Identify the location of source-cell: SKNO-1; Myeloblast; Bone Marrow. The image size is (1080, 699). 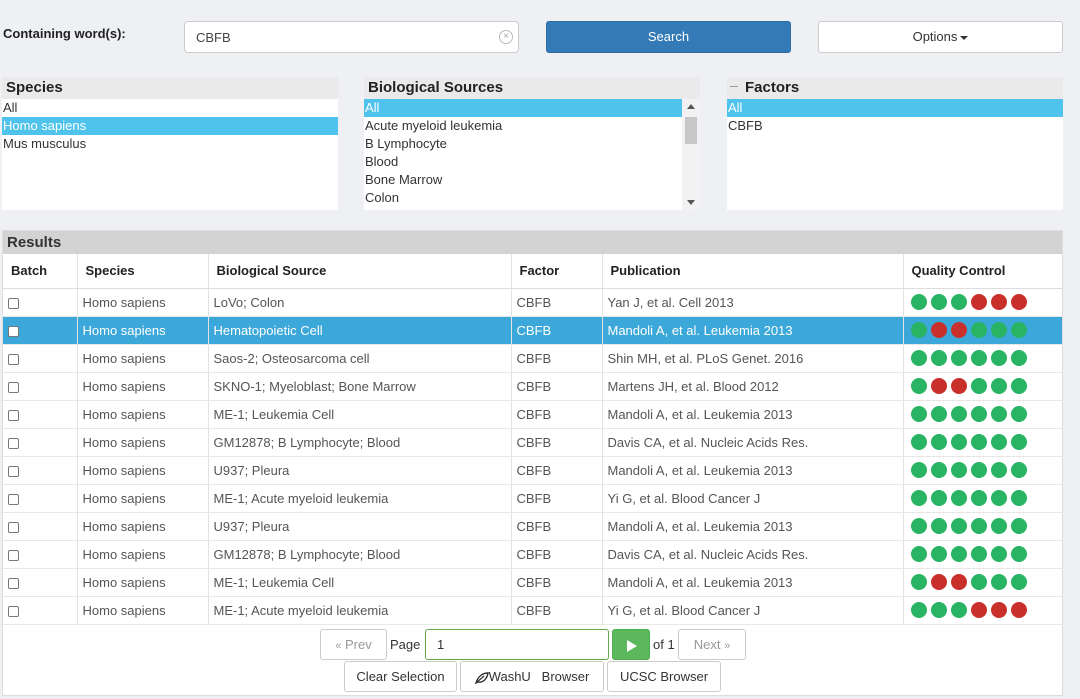
(360, 386).